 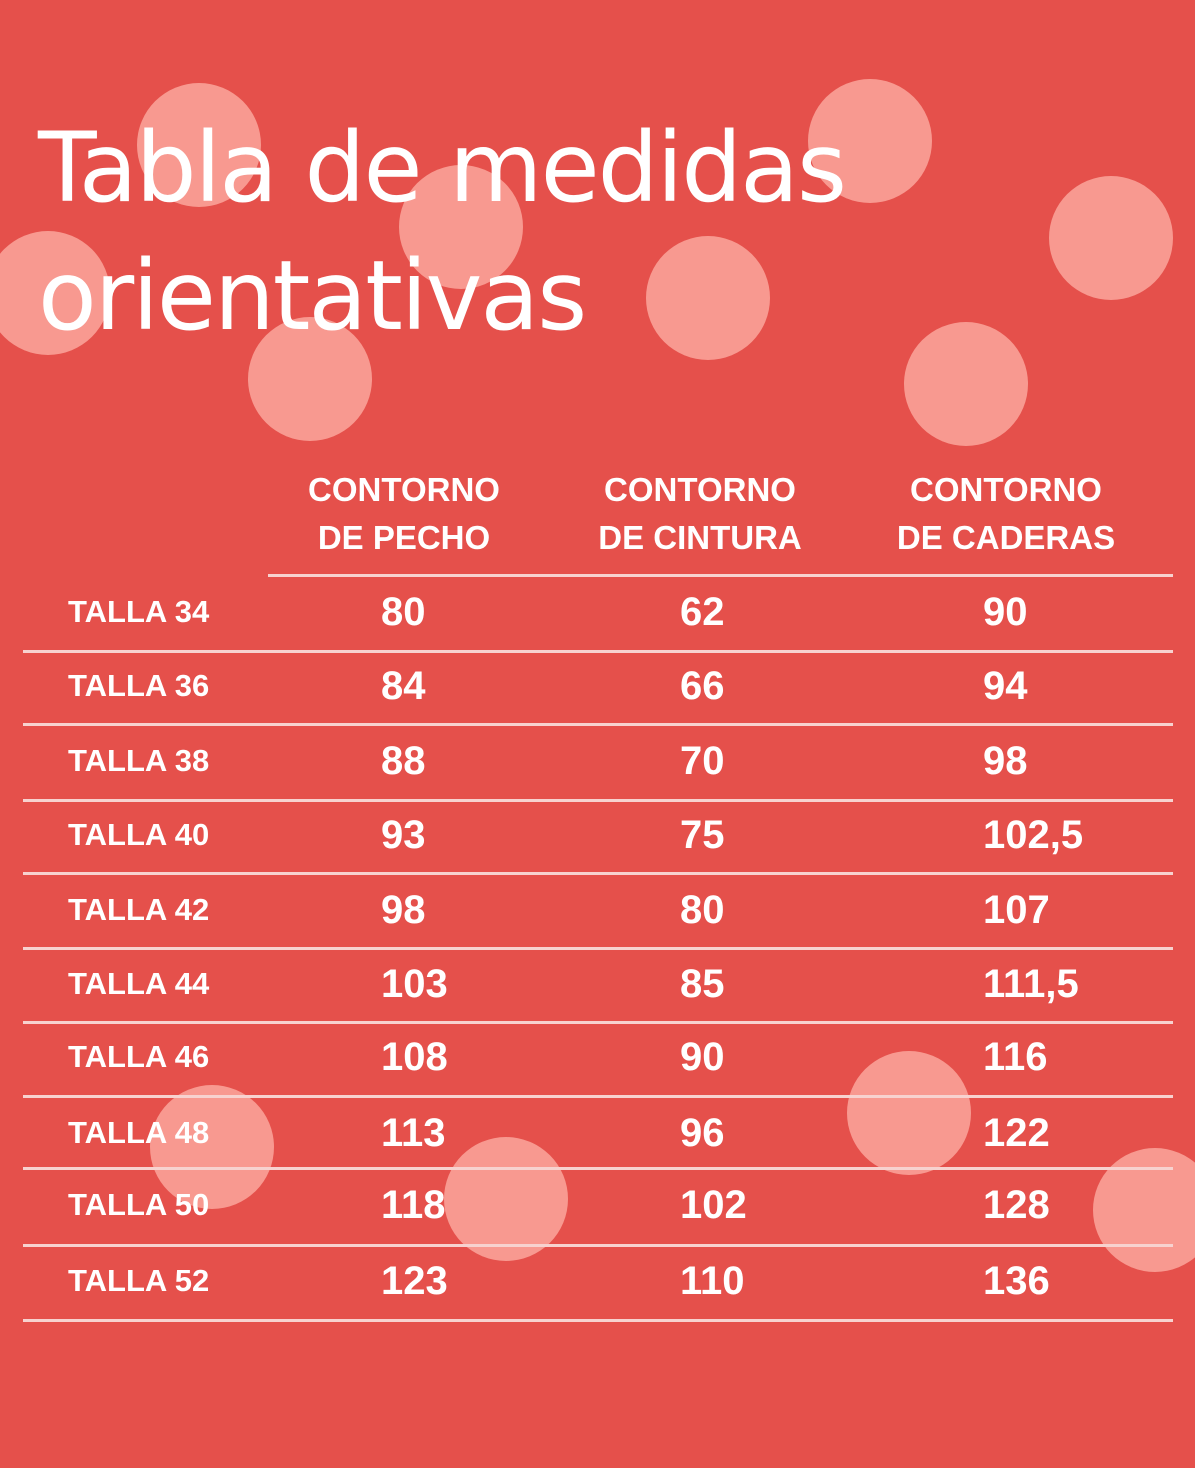 What do you see at coordinates (597, 984) in the screenshot?
I see `table-row: TALLA 44 103 85 111,5` at bounding box center [597, 984].